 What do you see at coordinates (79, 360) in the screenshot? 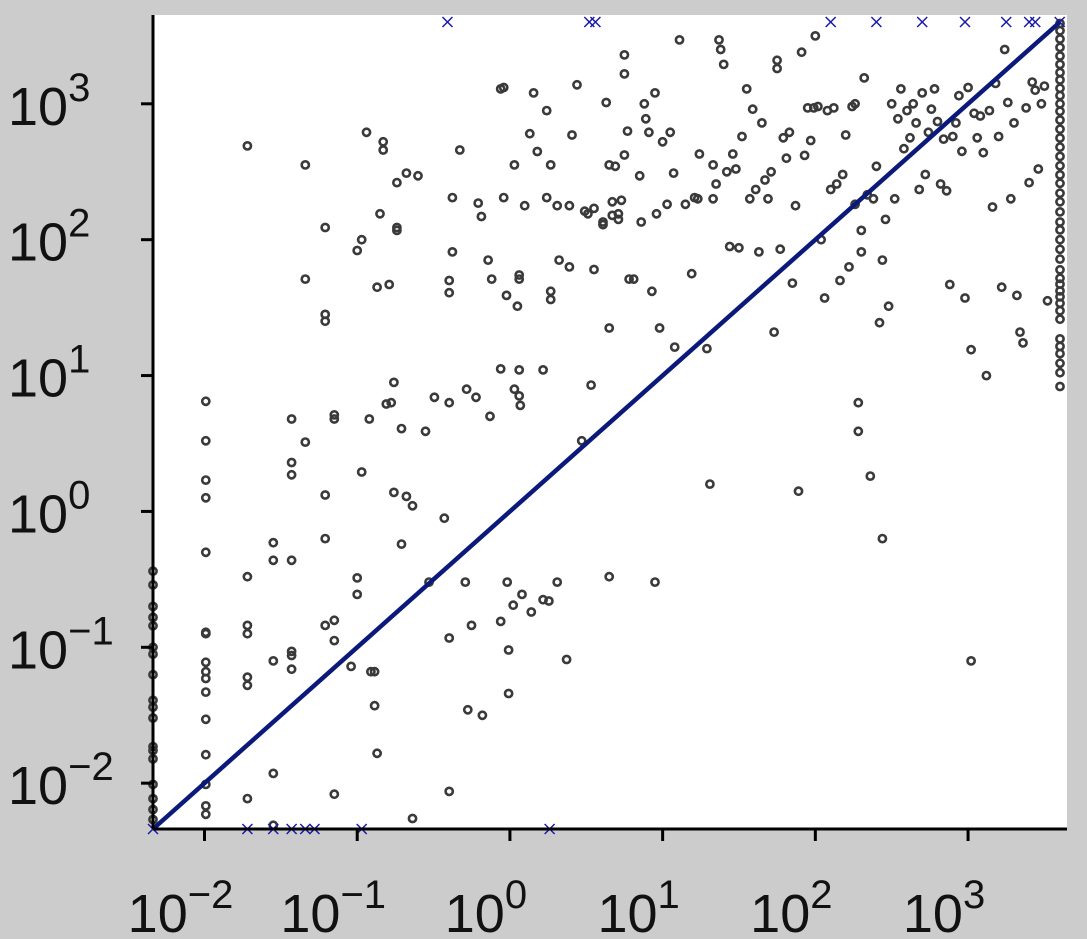
I see `tick-label-exponent: 1` at bounding box center [79, 360].